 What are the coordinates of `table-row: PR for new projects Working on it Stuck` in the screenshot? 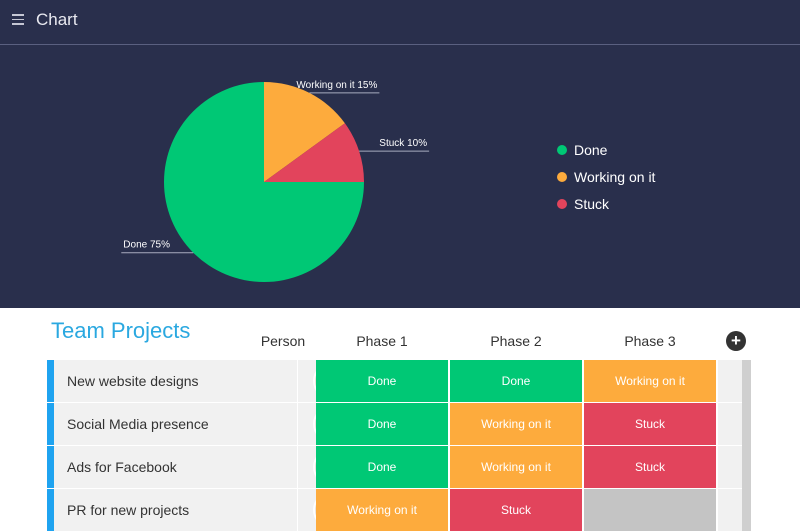 It's located at (400, 510).